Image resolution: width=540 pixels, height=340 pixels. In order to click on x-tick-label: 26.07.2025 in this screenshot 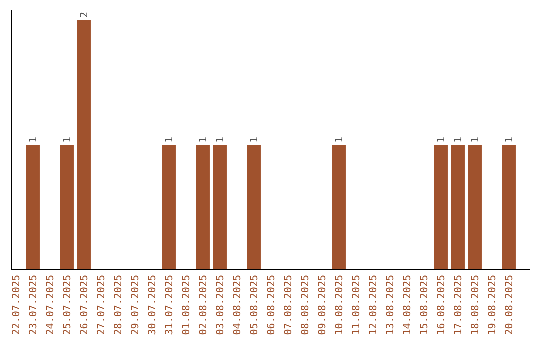, I will do `click(85, 305)`.